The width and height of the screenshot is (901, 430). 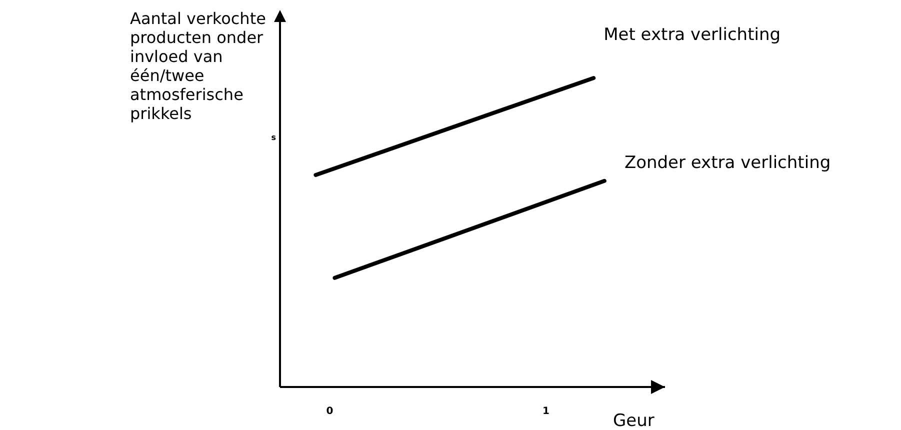 What do you see at coordinates (633, 420) in the screenshot?
I see `x-axis-title: Geur` at bounding box center [633, 420].